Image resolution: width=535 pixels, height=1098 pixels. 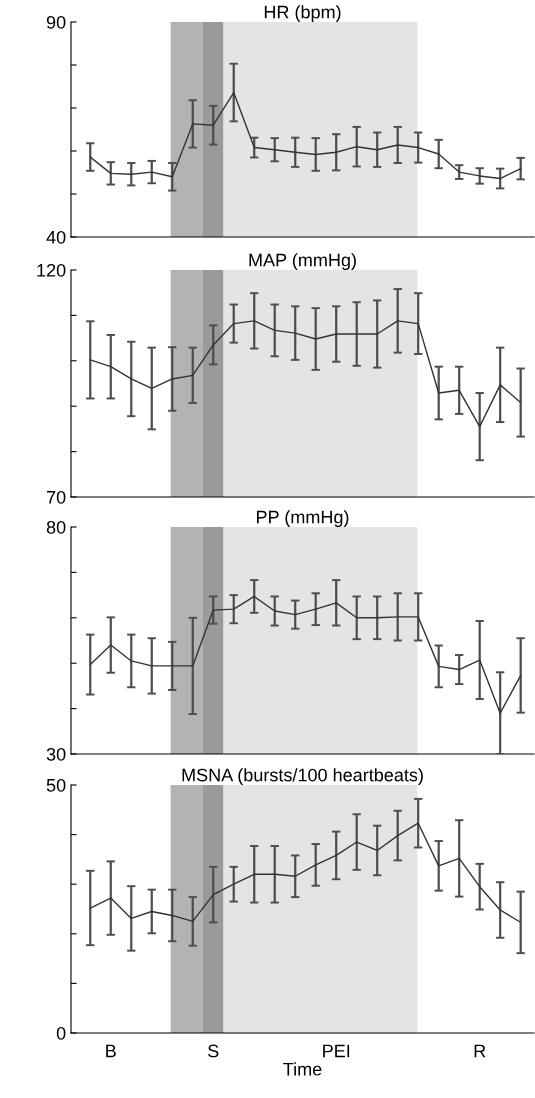 What do you see at coordinates (56, 237) in the screenshot?
I see `y-tick-label: 40` at bounding box center [56, 237].